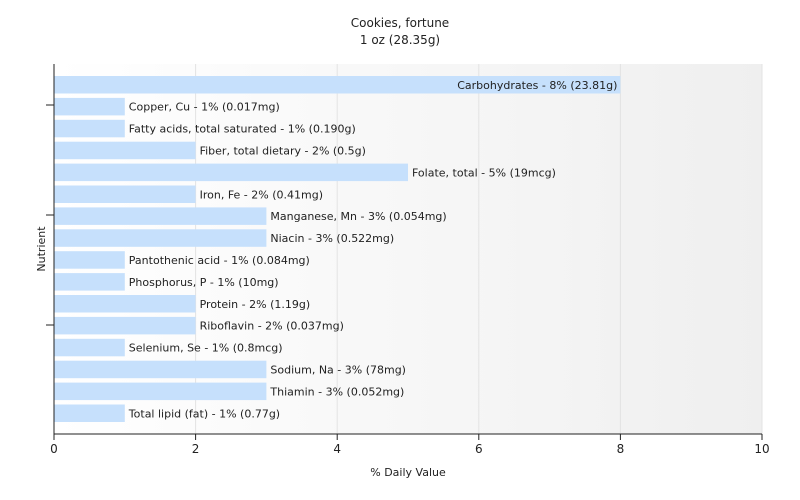 The width and height of the screenshot is (800, 500). What do you see at coordinates (484, 172) in the screenshot?
I see `bar-label: Folate, total - 5% (19mcg)` at bounding box center [484, 172].